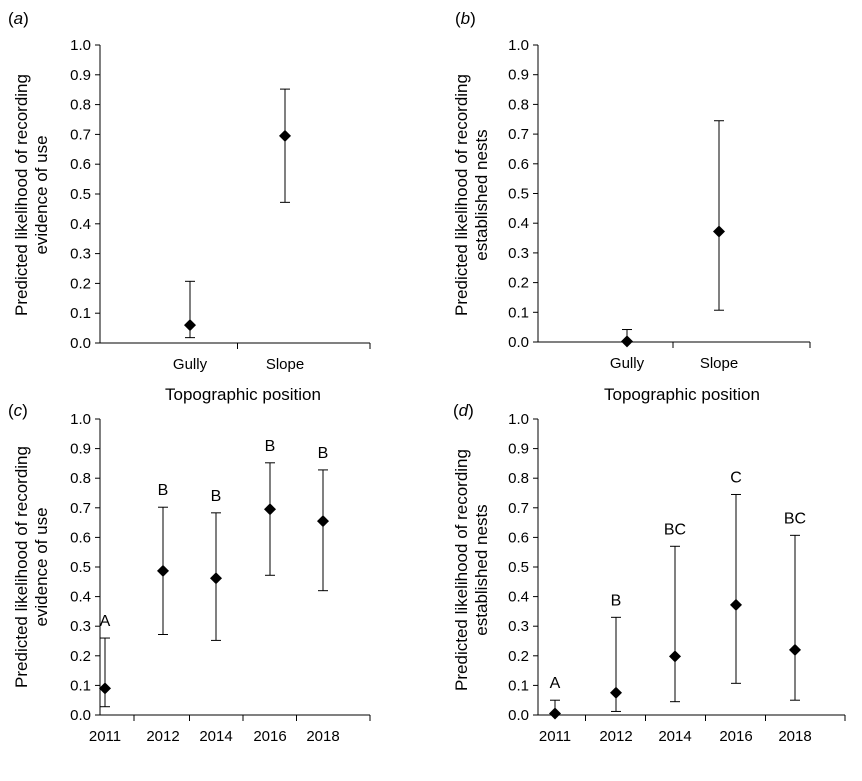 This screenshot has height=781, width=862. What do you see at coordinates (465, 18) in the screenshot?
I see `panel-letter: b` at bounding box center [465, 18].